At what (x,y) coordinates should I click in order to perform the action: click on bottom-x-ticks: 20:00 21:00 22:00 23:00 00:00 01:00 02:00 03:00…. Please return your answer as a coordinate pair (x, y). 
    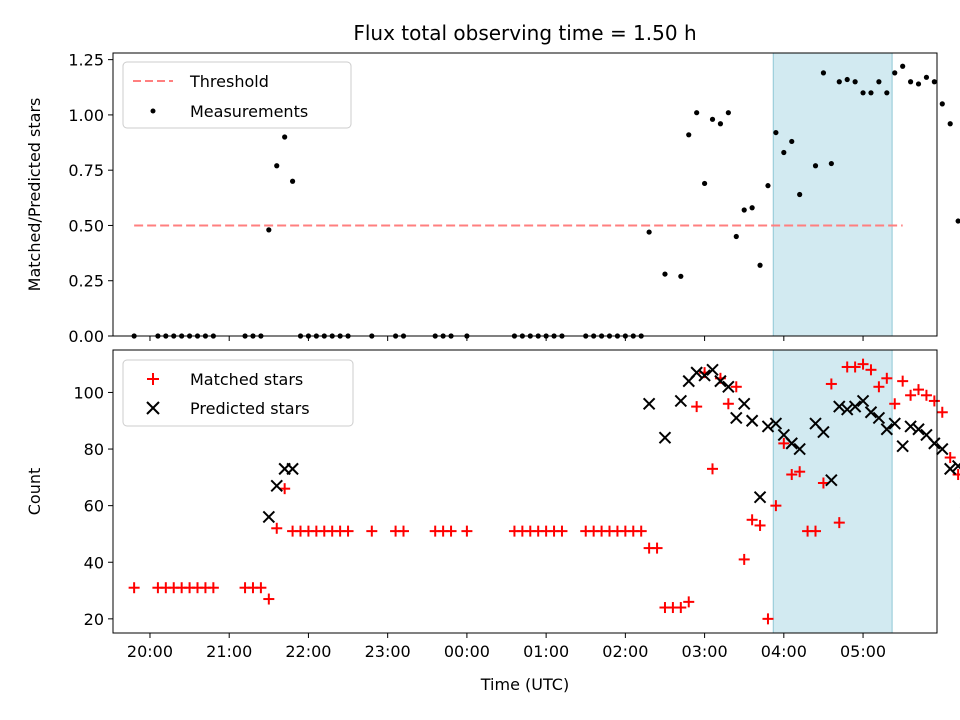
    Looking at the image, I should click on (506, 647).